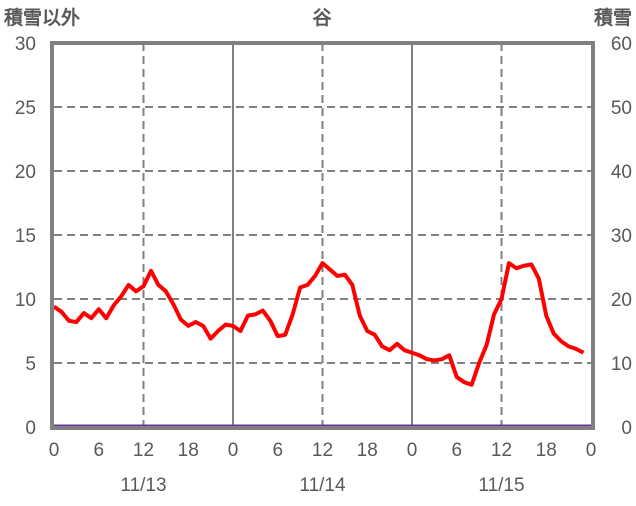 This screenshot has height=506, width=636. I want to click on date-label: 11/14, so click(322, 485).